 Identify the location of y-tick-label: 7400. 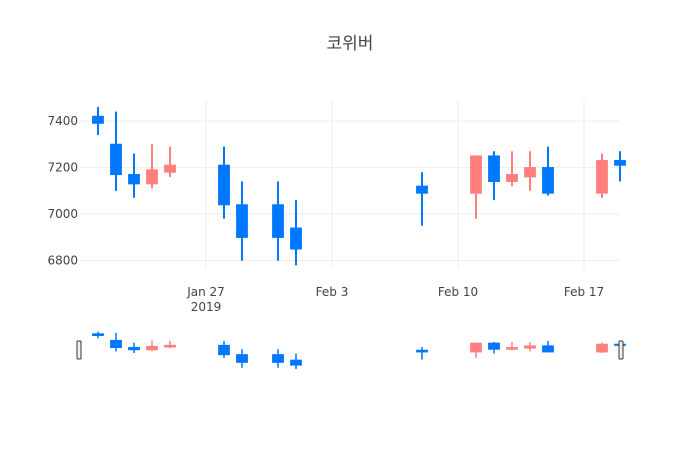
(62, 121).